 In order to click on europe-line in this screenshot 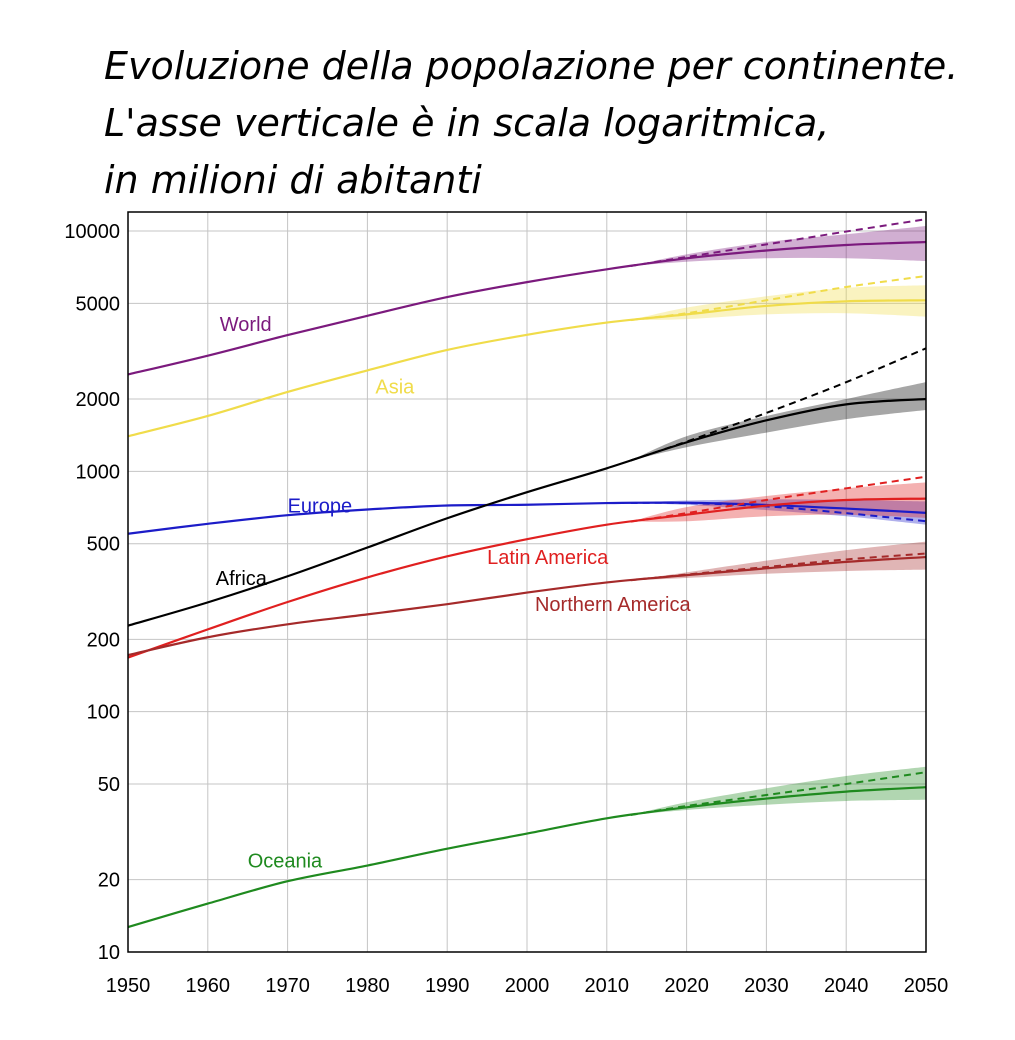, I will do `click(527, 518)`.